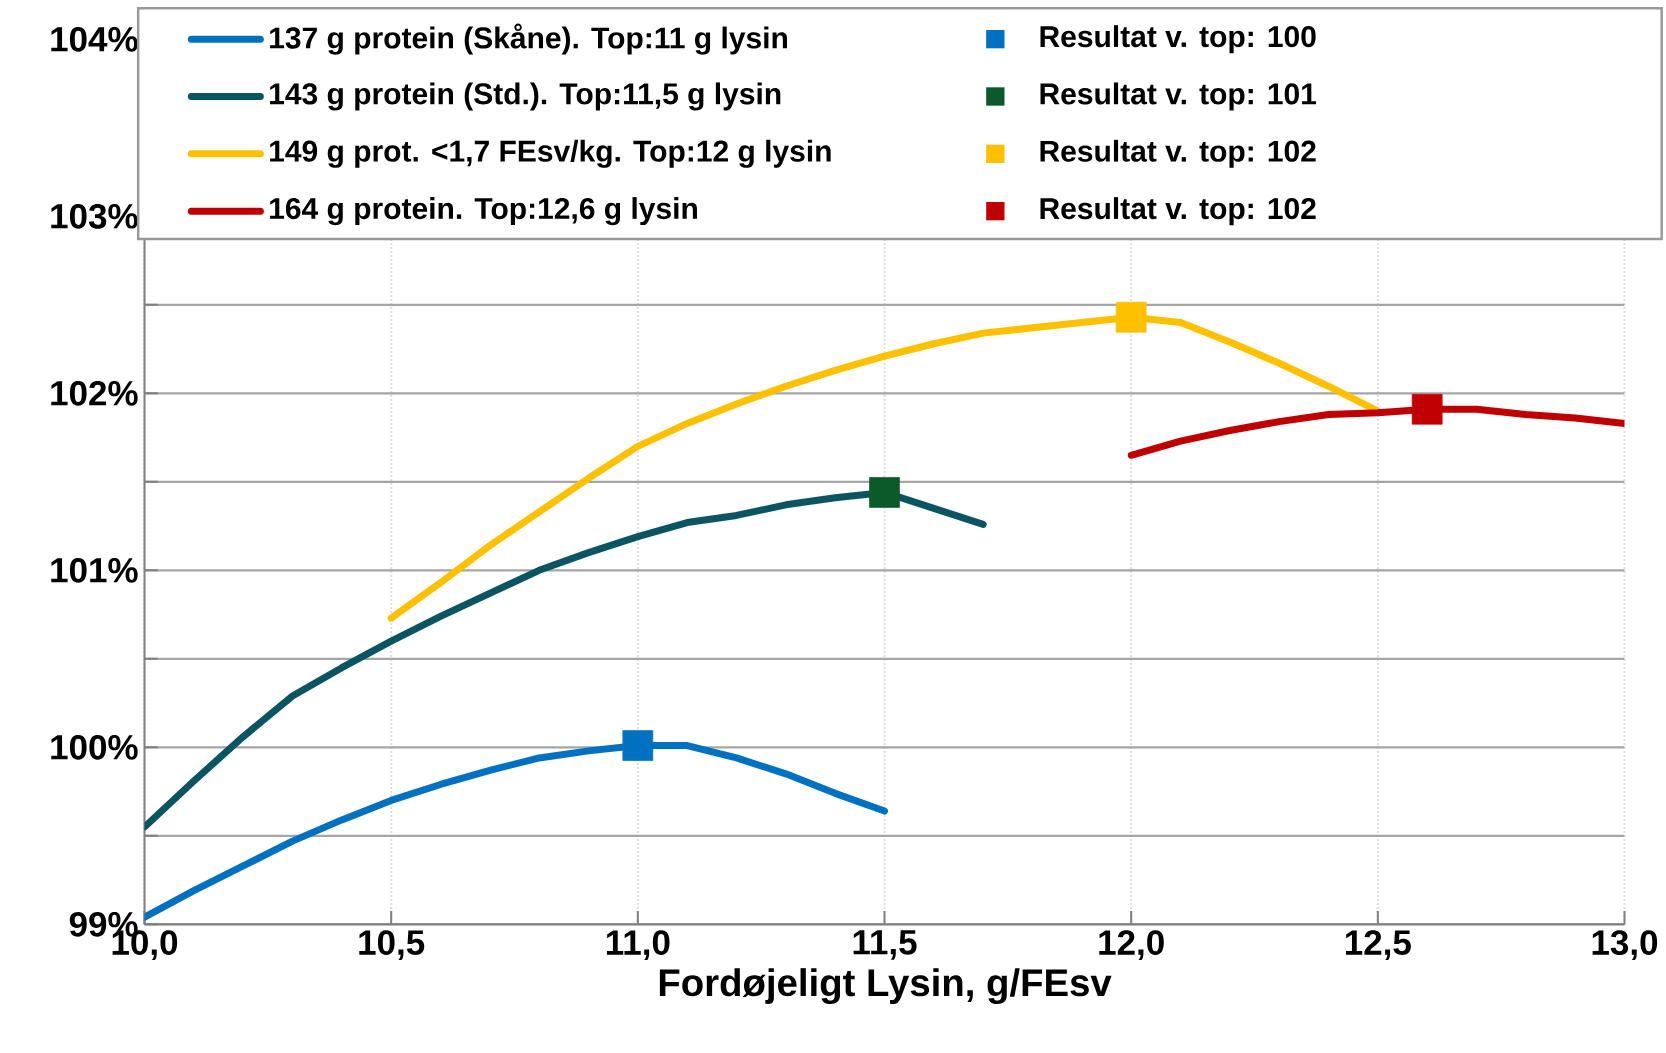 The height and width of the screenshot is (1053, 1666). What do you see at coordinates (1131, 945) in the screenshot?
I see `x-tick-label: 12,0` at bounding box center [1131, 945].